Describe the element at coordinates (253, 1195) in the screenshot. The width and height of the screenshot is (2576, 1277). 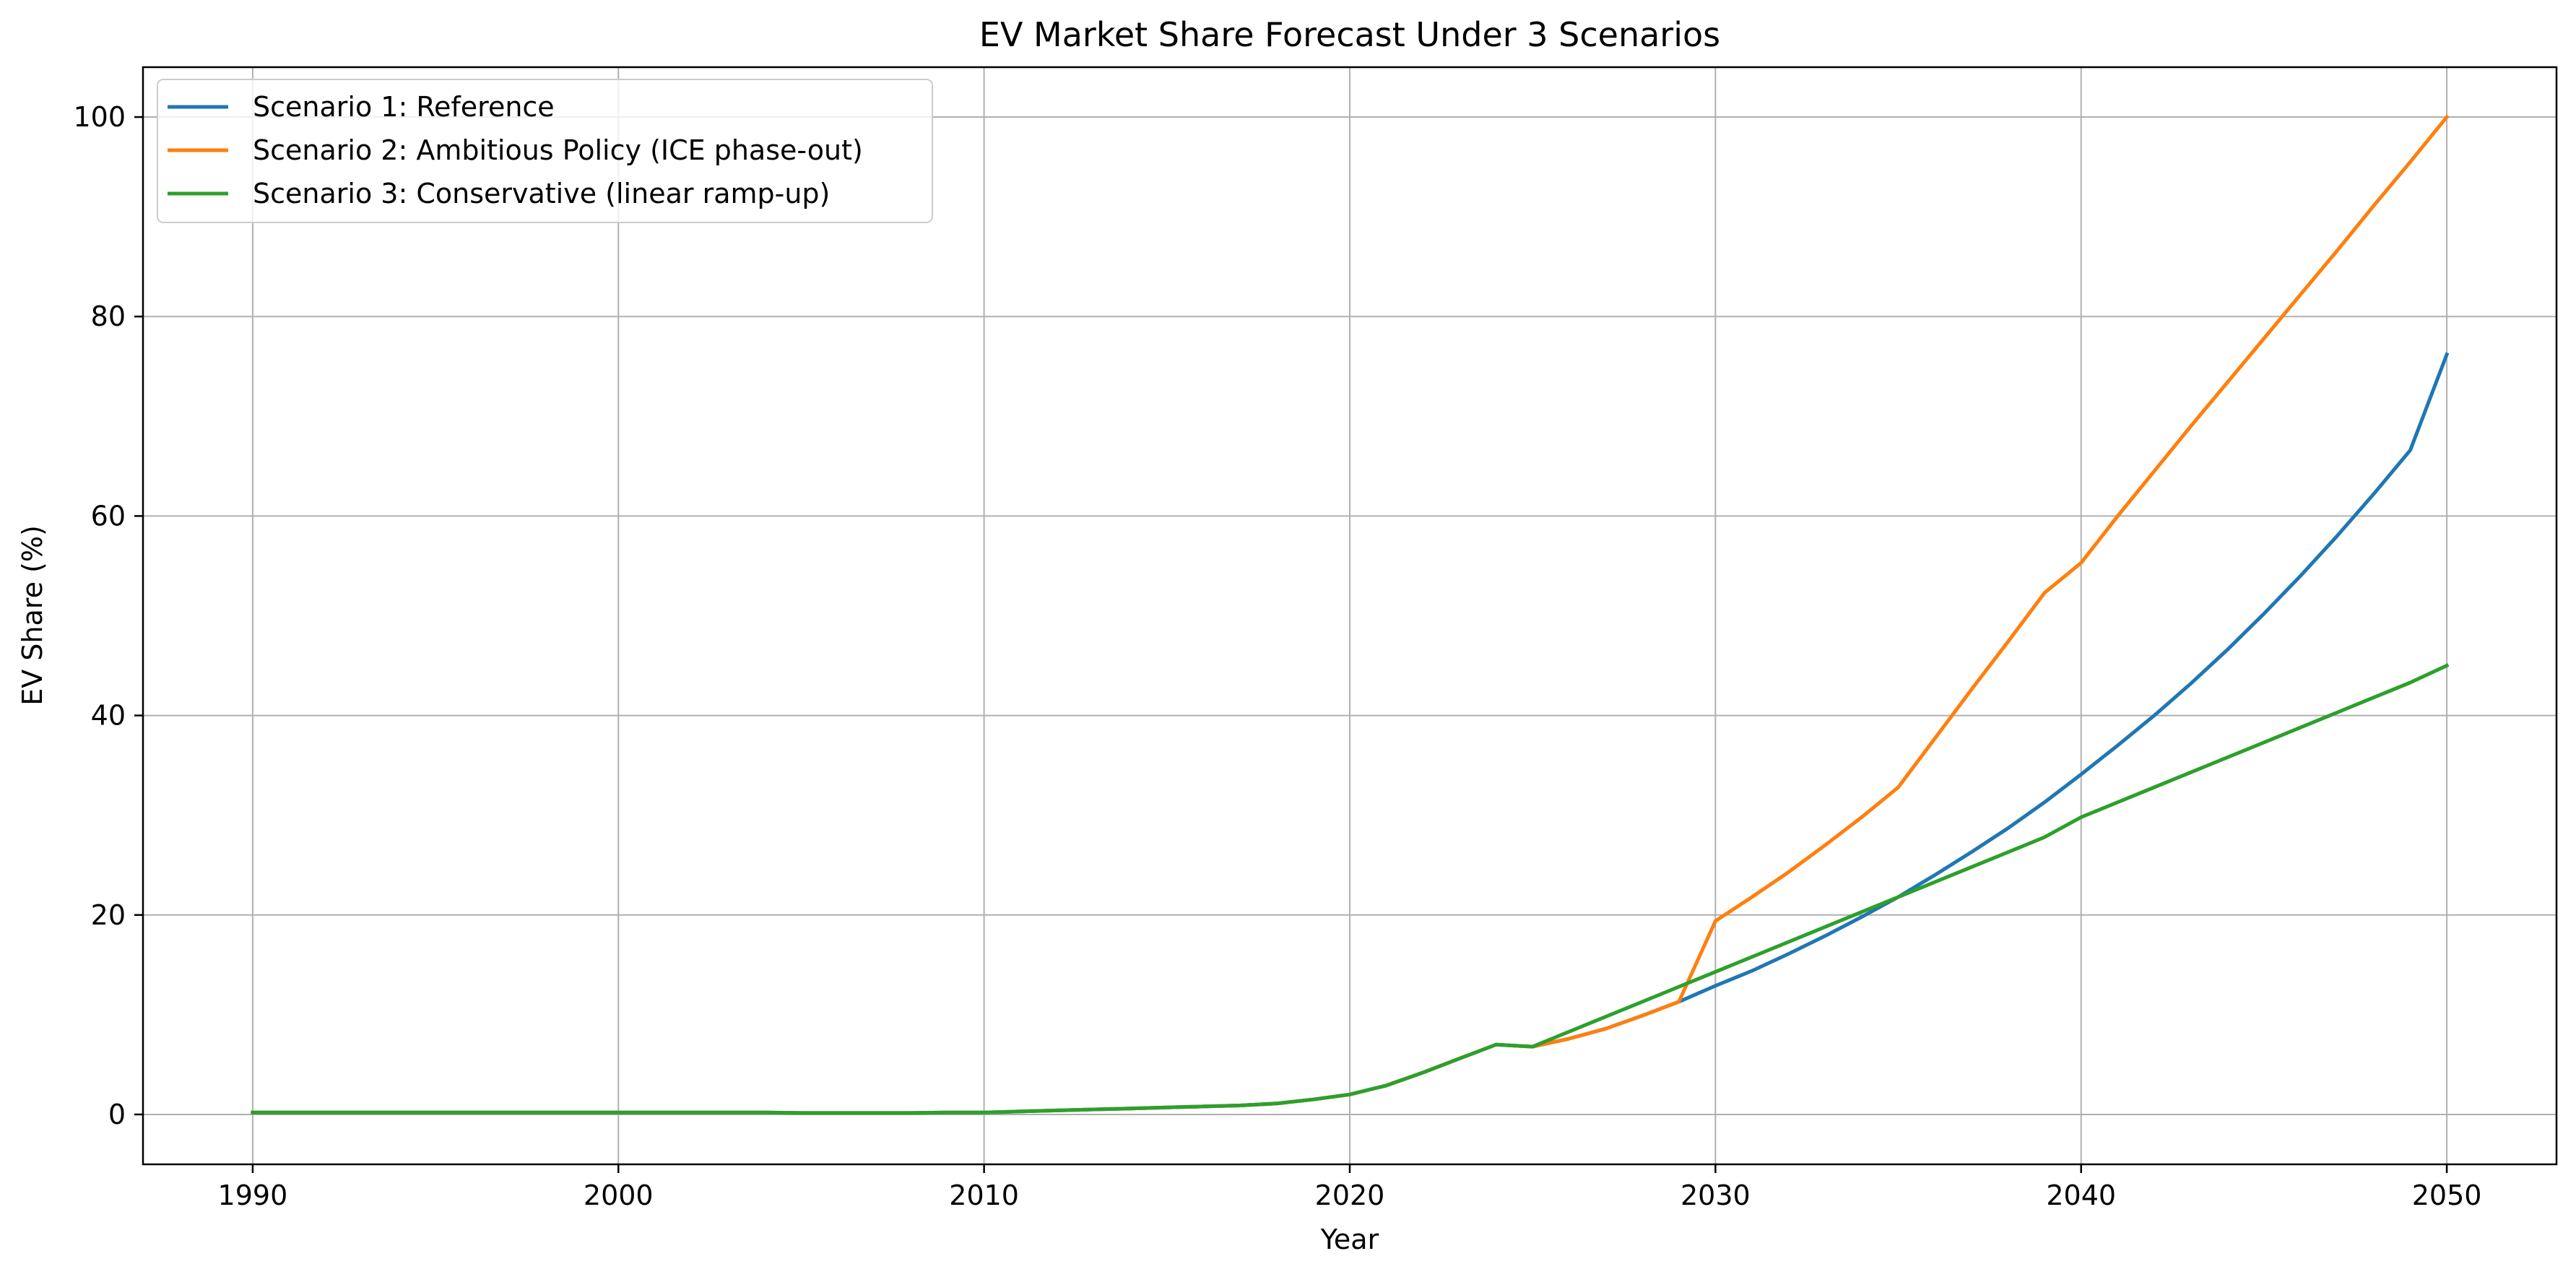
I see `x-tick-label: 1990` at that location.